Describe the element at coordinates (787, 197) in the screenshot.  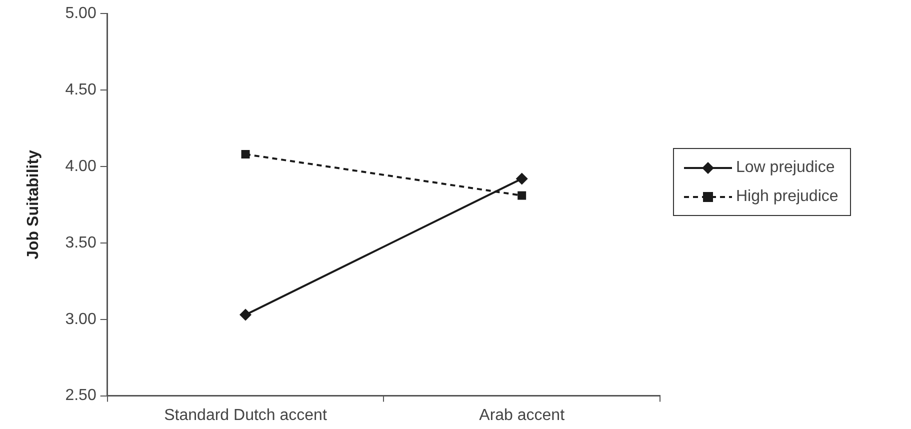
I see `legend-label: High prejudice` at that location.